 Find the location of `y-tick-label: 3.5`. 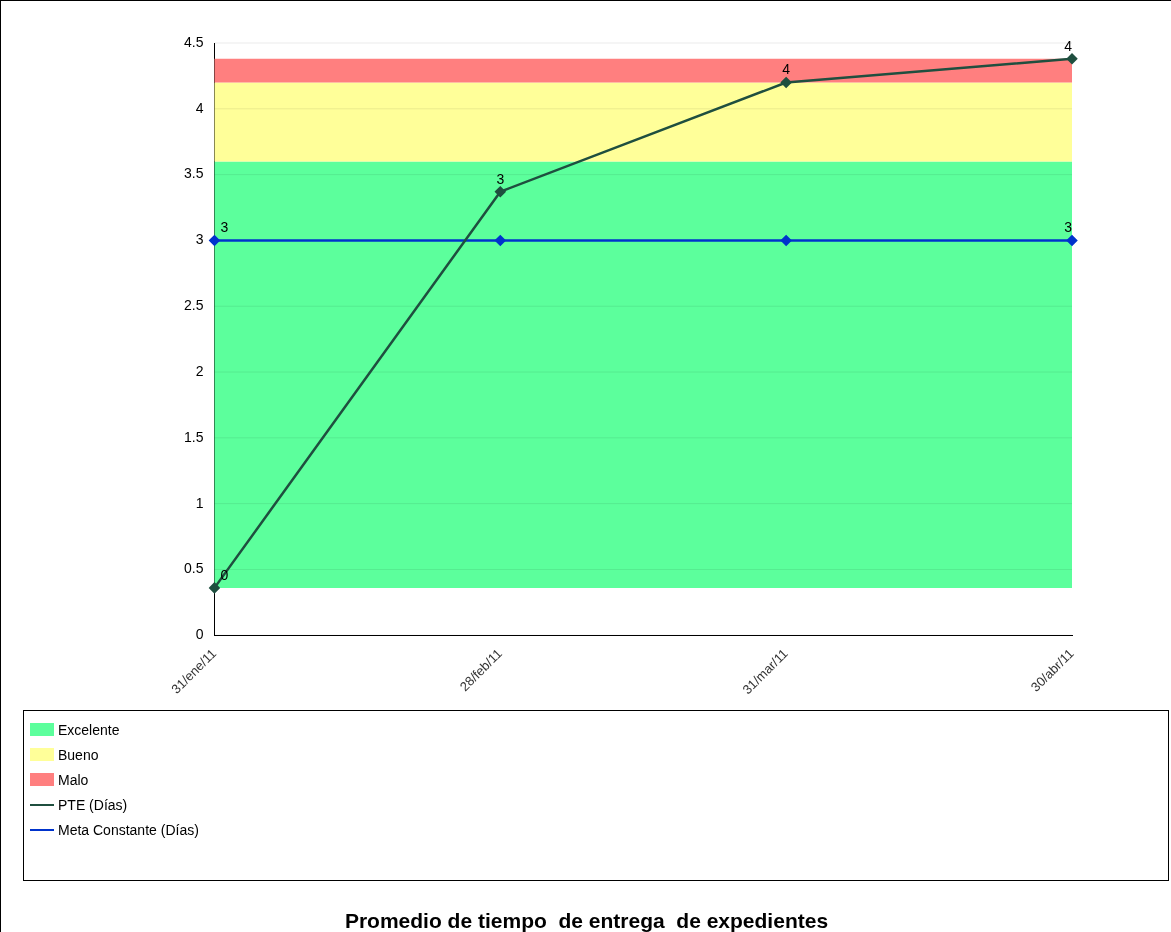

y-tick-label: 3.5 is located at coordinates (193, 173).